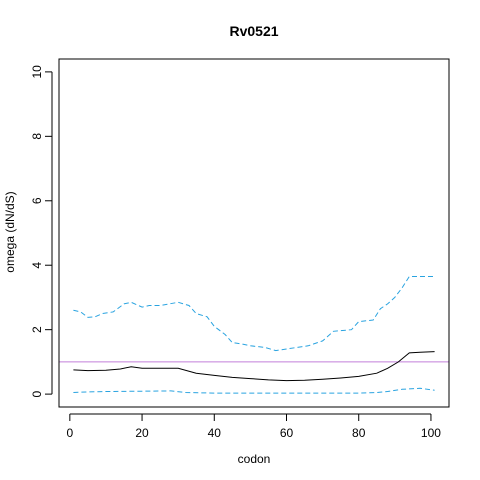 This screenshot has width=480, height=480. Describe the element at coordinates (69, 433) in the screenshot. I see `x-tick-label: 0` at that location.